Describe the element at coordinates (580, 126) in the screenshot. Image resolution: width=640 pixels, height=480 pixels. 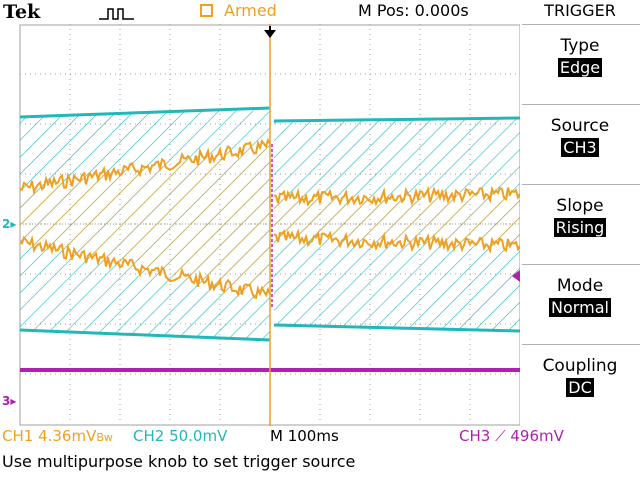
I see `menu-item-source-label: Source` at that location.